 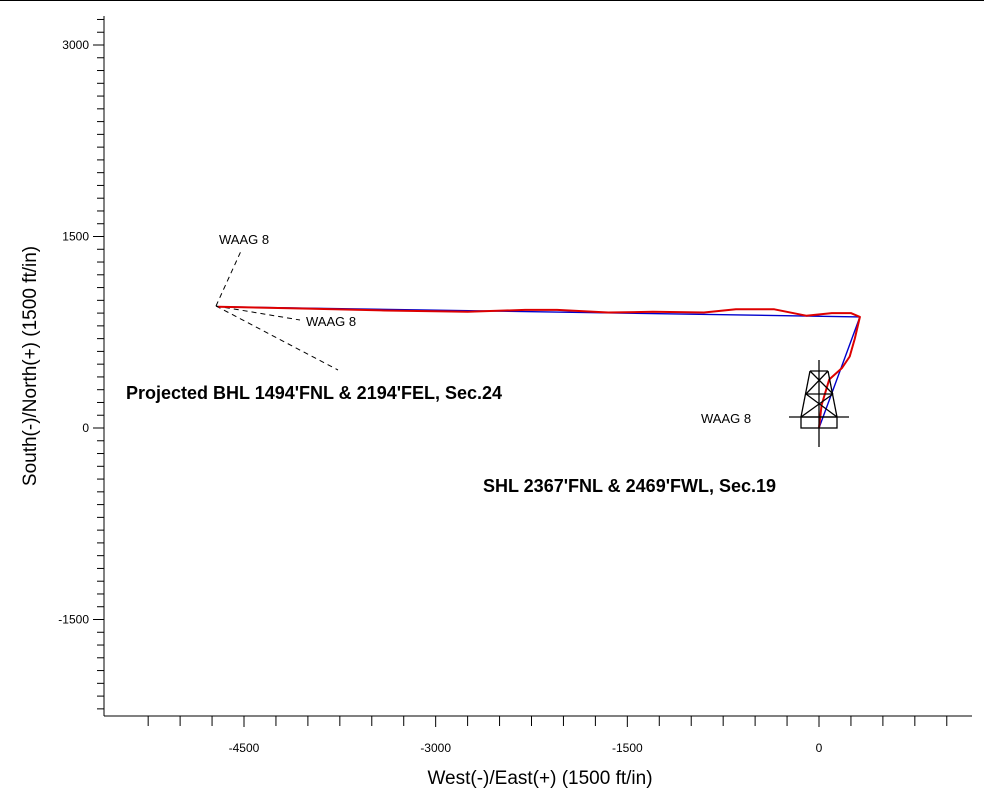 What do you see at coordinates (244, 239) in the screenshot?
I see `annotation-waag8-upper: WAAG 8` at bounding box center [244, 239].